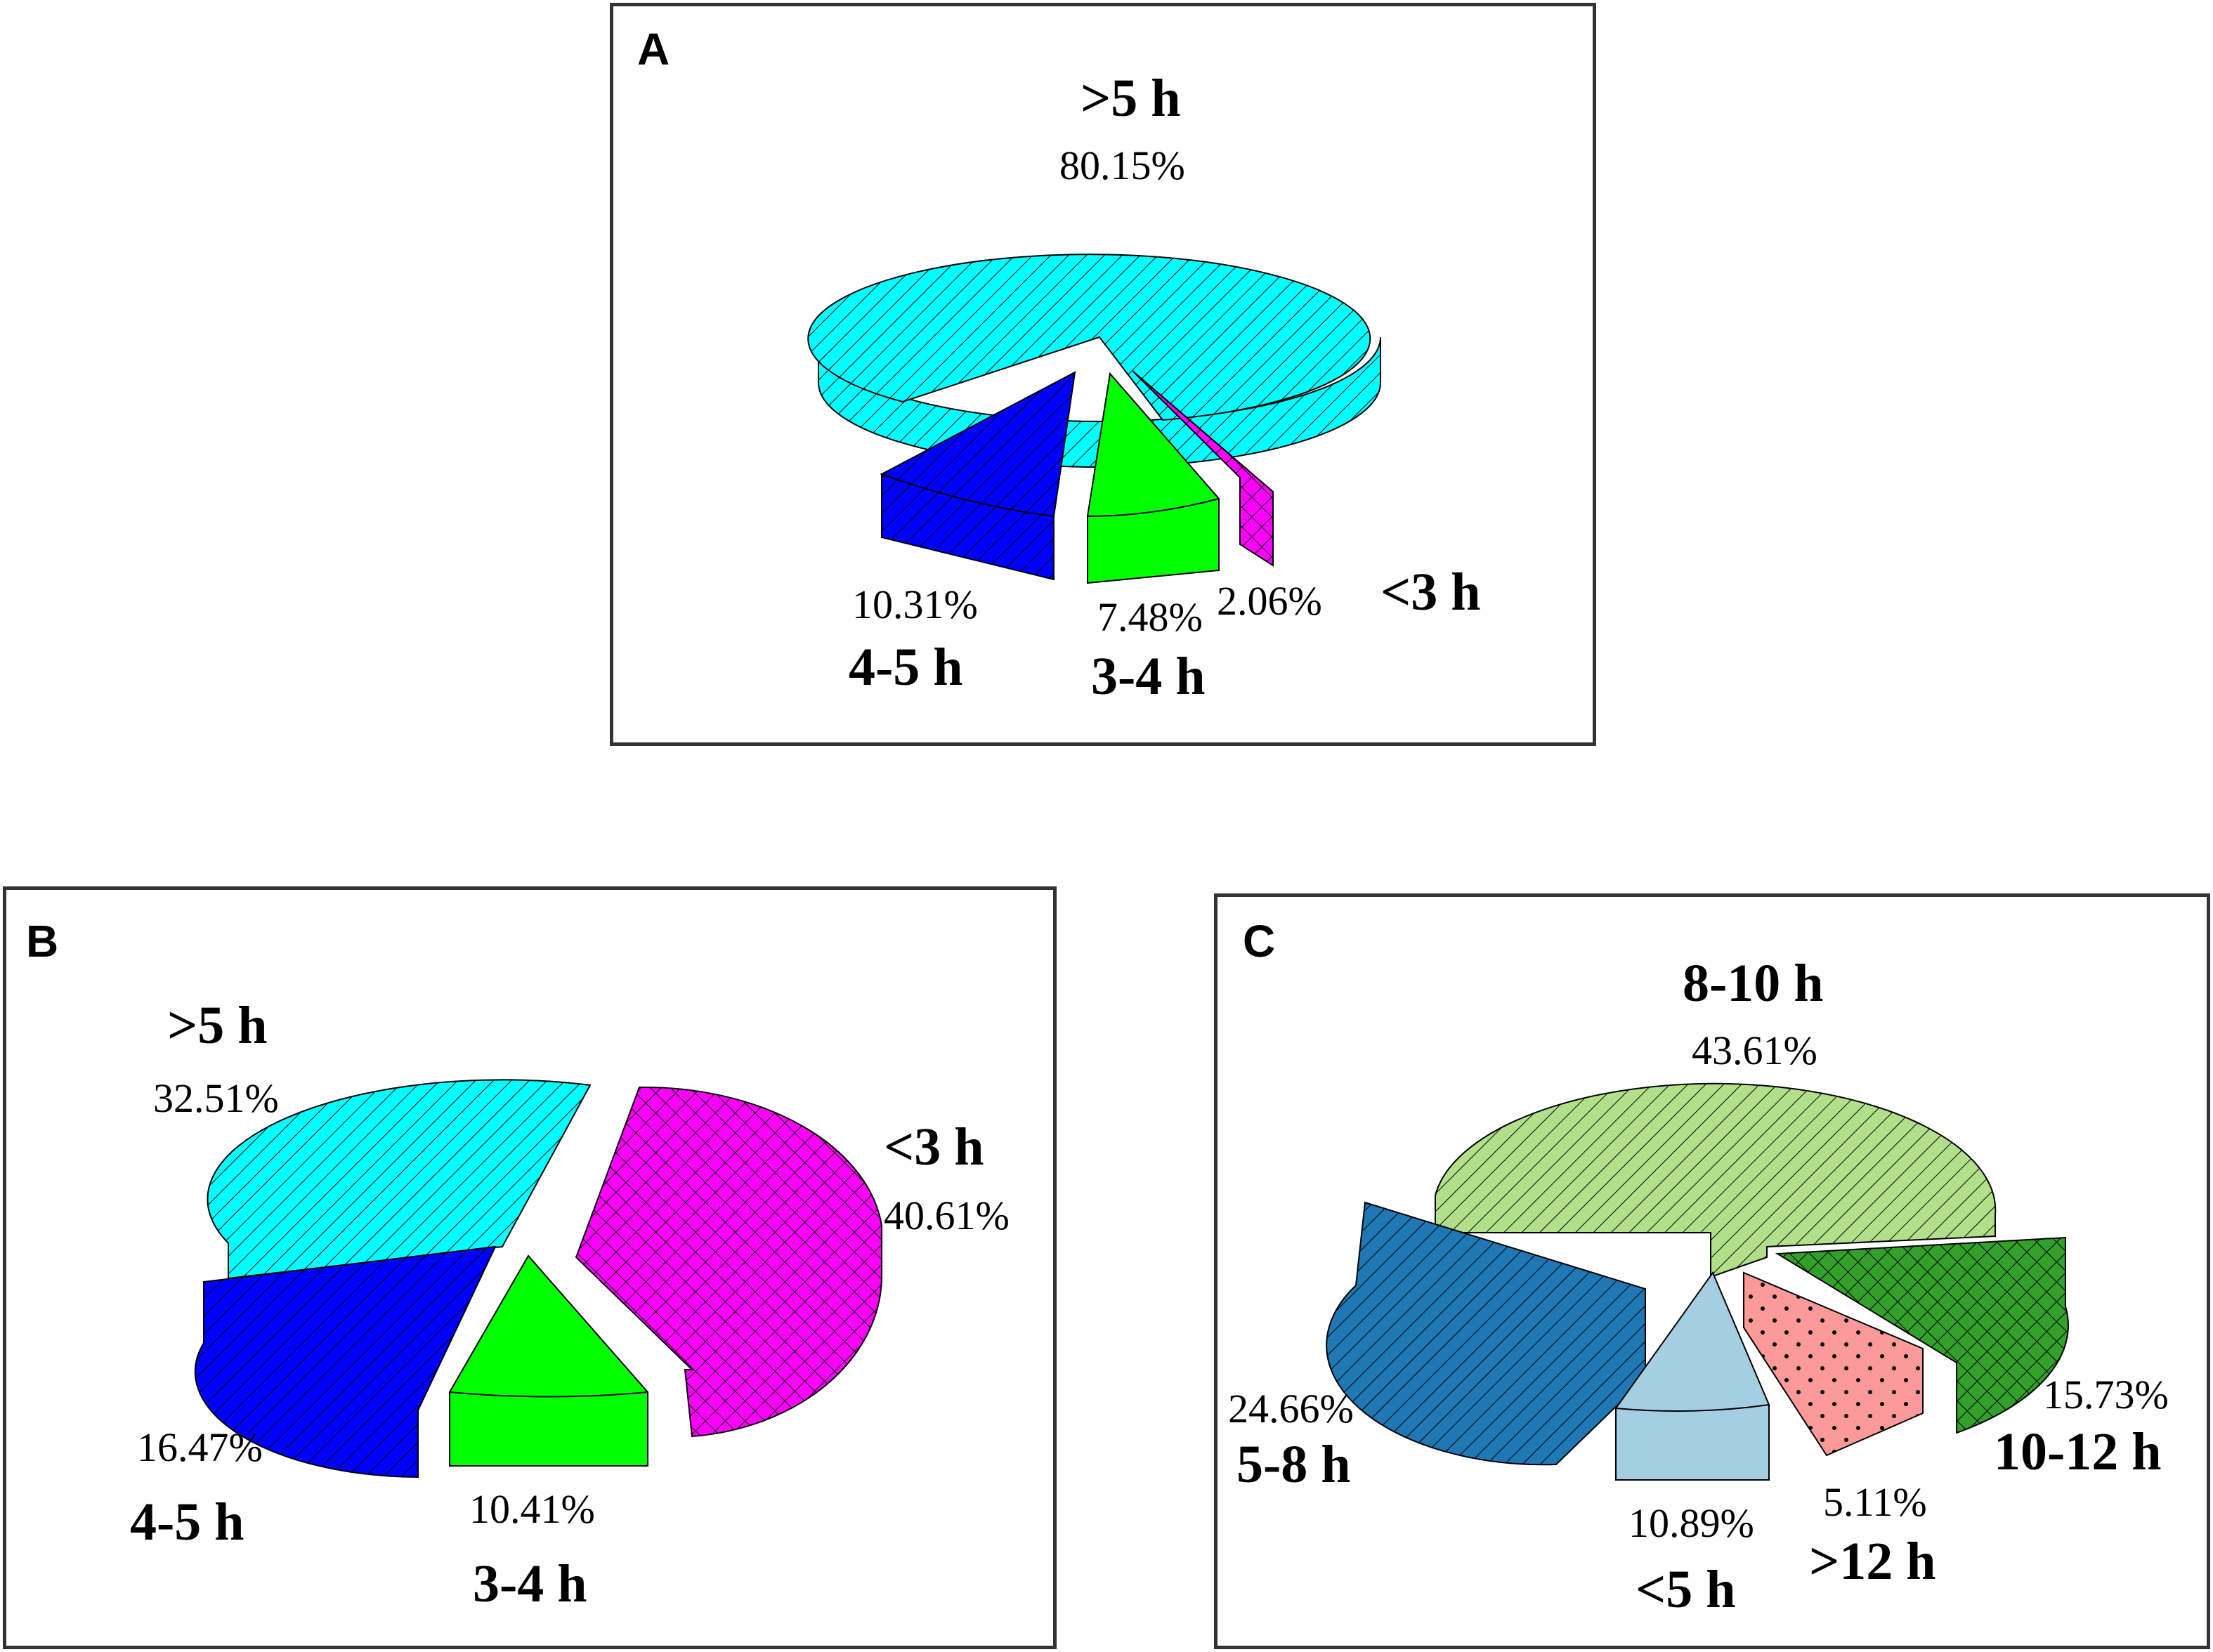 The height and width of the screenshot is (1652, 2213). Describe the element at coordinates (42, 941) in the screenshot. I see `panel-letter-b: B` at that location.